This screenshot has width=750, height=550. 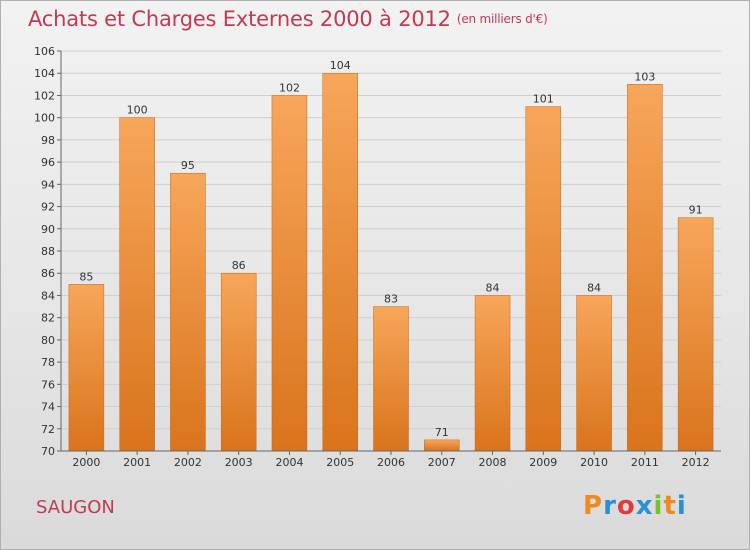 I want to click on location-label: SAUGON, so click(x=75, y=507).